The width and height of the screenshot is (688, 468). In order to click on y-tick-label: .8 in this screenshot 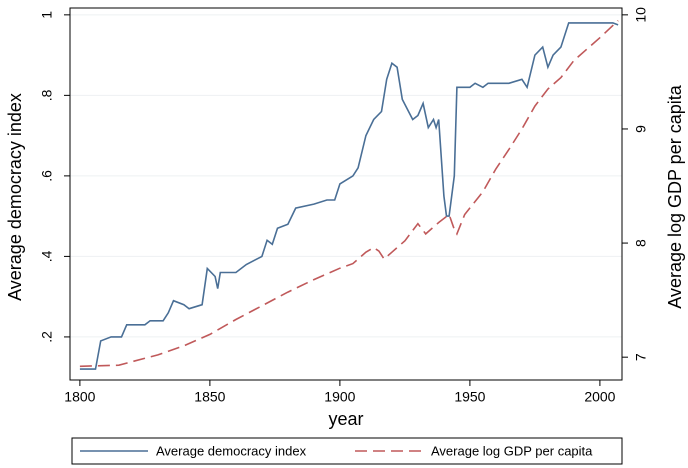, I will do `click(47, 95)`.